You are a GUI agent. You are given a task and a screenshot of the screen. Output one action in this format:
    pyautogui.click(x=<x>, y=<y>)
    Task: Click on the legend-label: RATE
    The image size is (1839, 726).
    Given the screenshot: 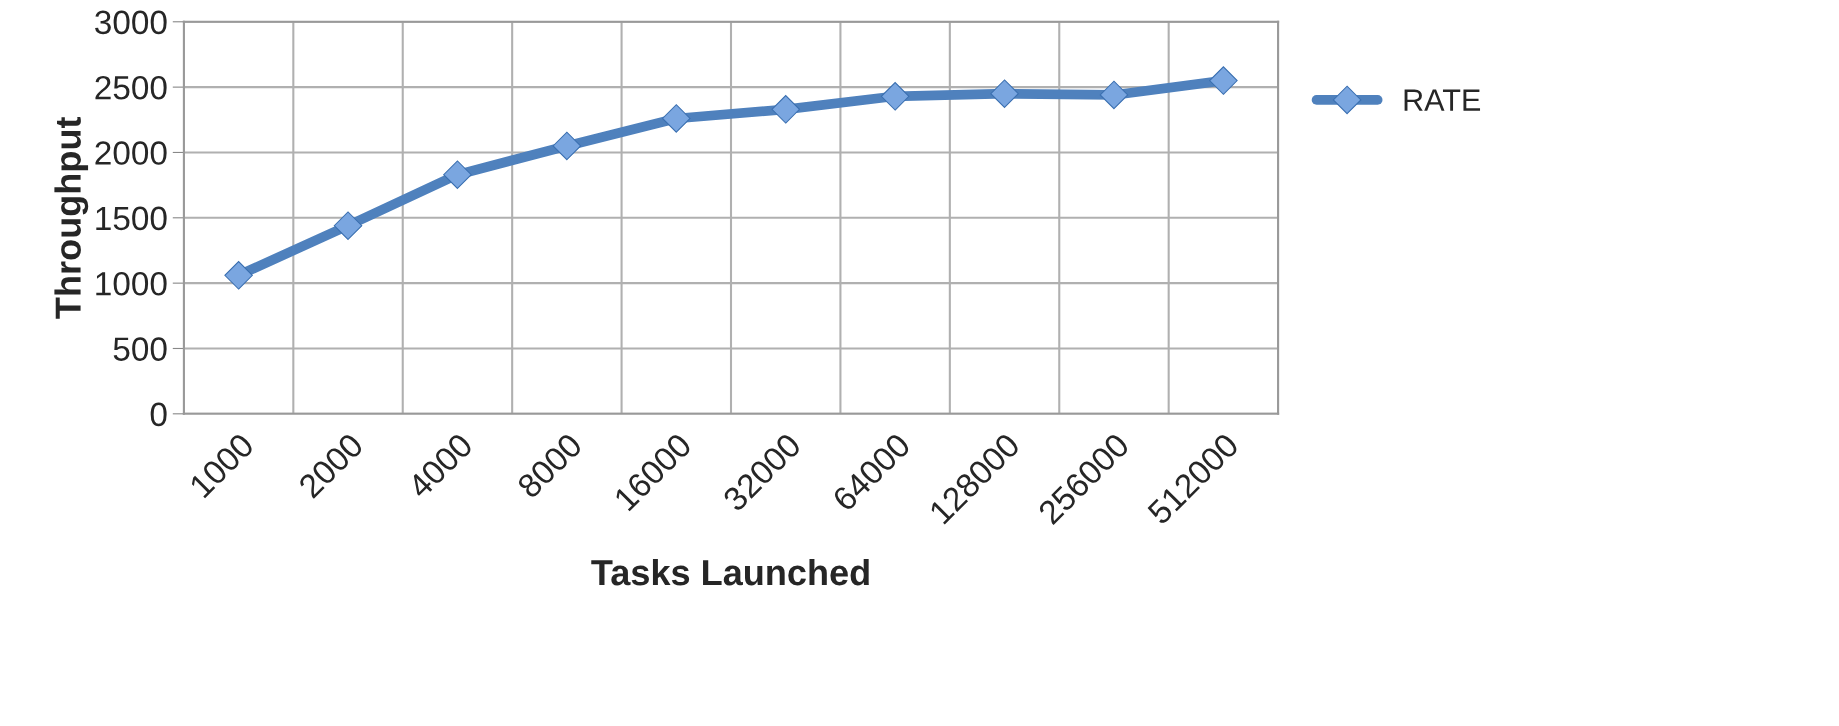 What is the action you would take?
    pyautogui.click(x=1442, y=100)
    